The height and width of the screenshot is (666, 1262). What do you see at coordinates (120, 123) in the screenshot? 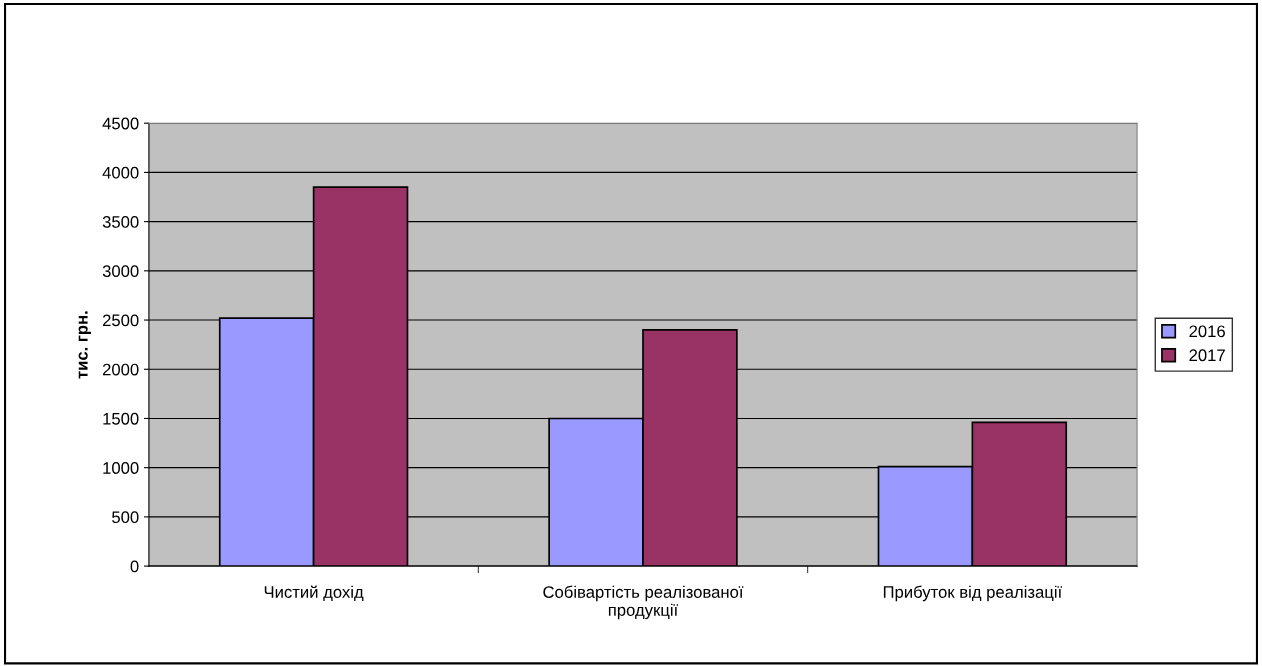
I see `y-tick-label: 4500` at bounding box center [120, 123].